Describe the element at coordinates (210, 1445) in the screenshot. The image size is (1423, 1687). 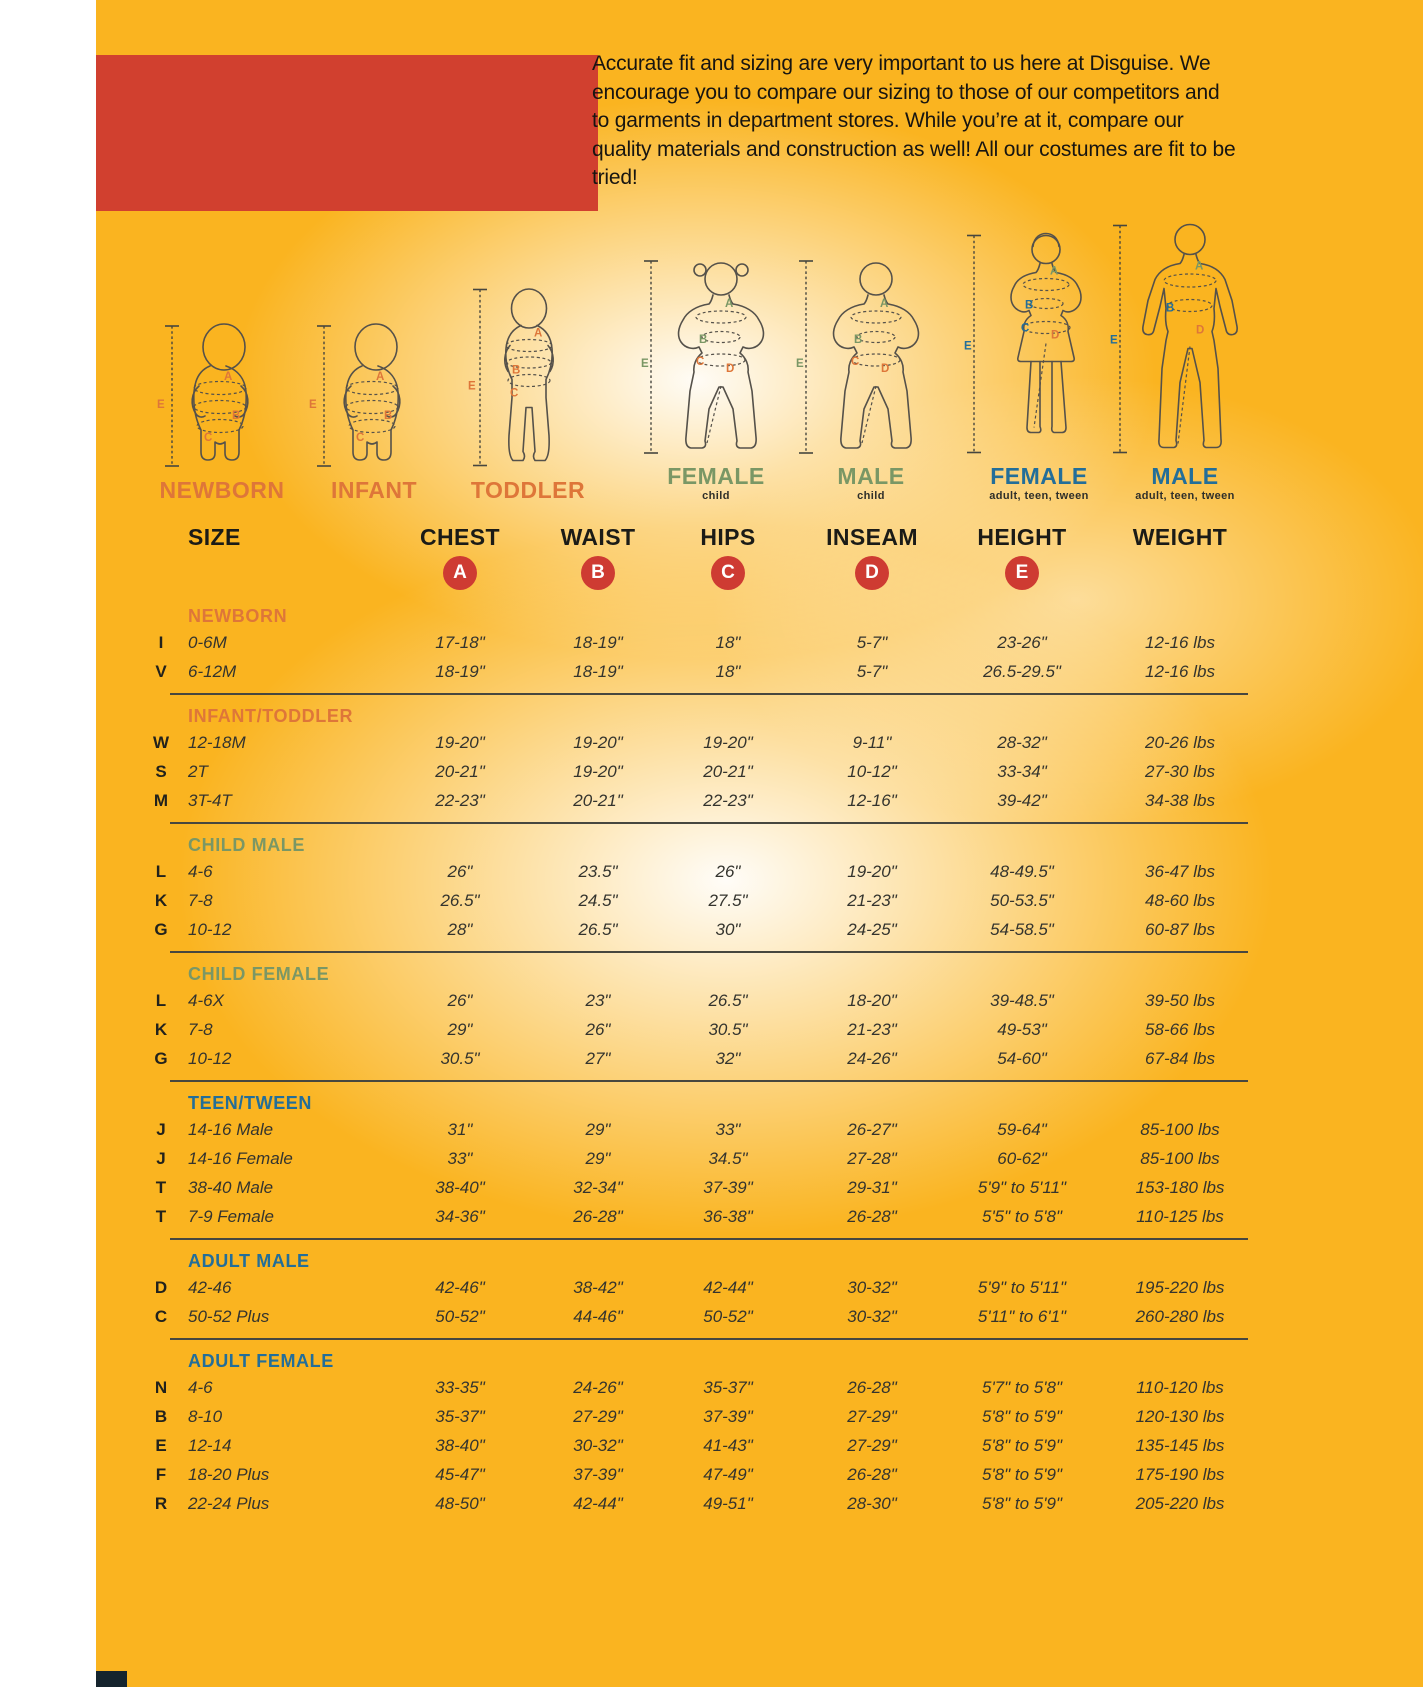
I see `size-label-cell: 12-14` at that location.